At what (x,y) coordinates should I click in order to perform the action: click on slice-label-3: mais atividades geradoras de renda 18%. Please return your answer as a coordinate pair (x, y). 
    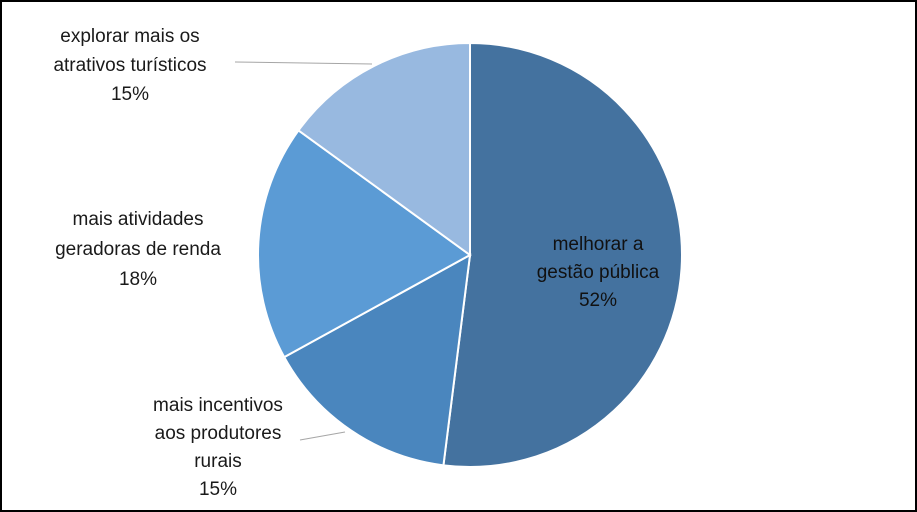
    Looking at the image, I should click on (138, 249).